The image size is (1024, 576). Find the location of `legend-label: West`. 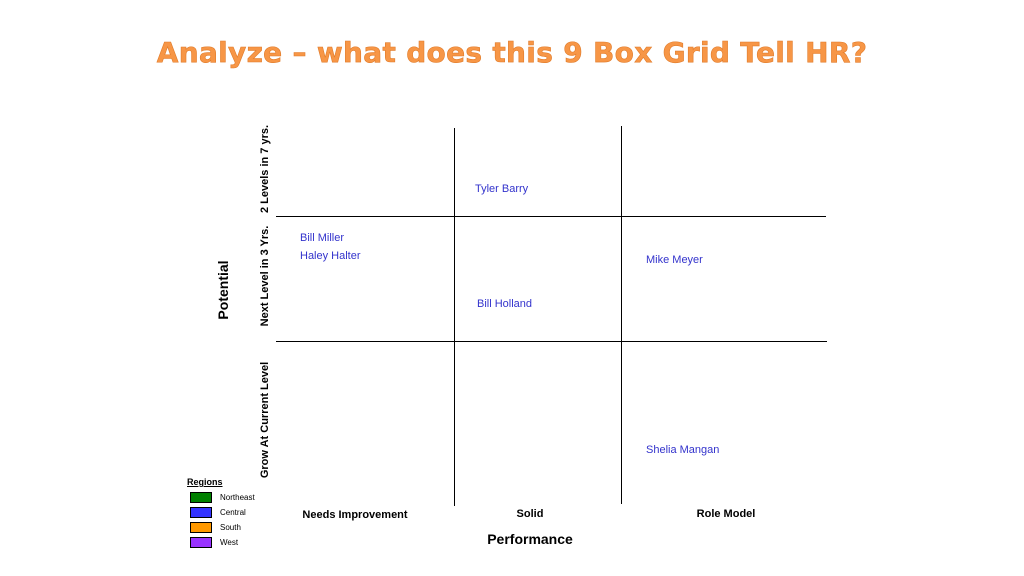

legend-label: West is located at coordinates (229, 542).